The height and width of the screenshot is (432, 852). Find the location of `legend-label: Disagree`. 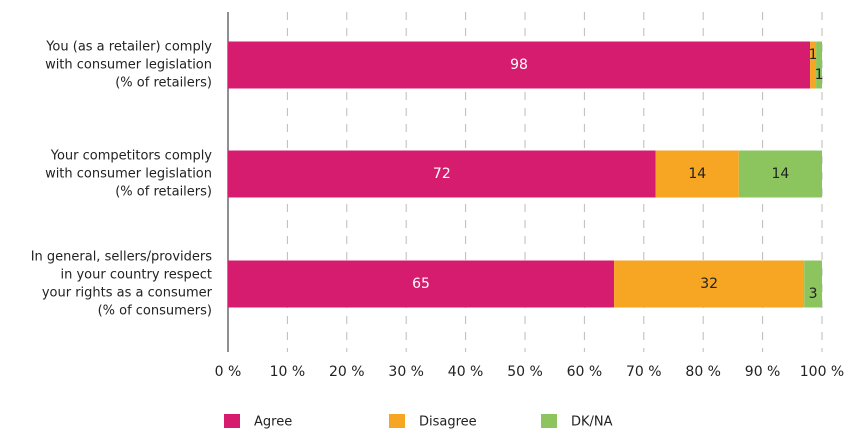

legend-label: Disagree is located at coordinates (448, 422).